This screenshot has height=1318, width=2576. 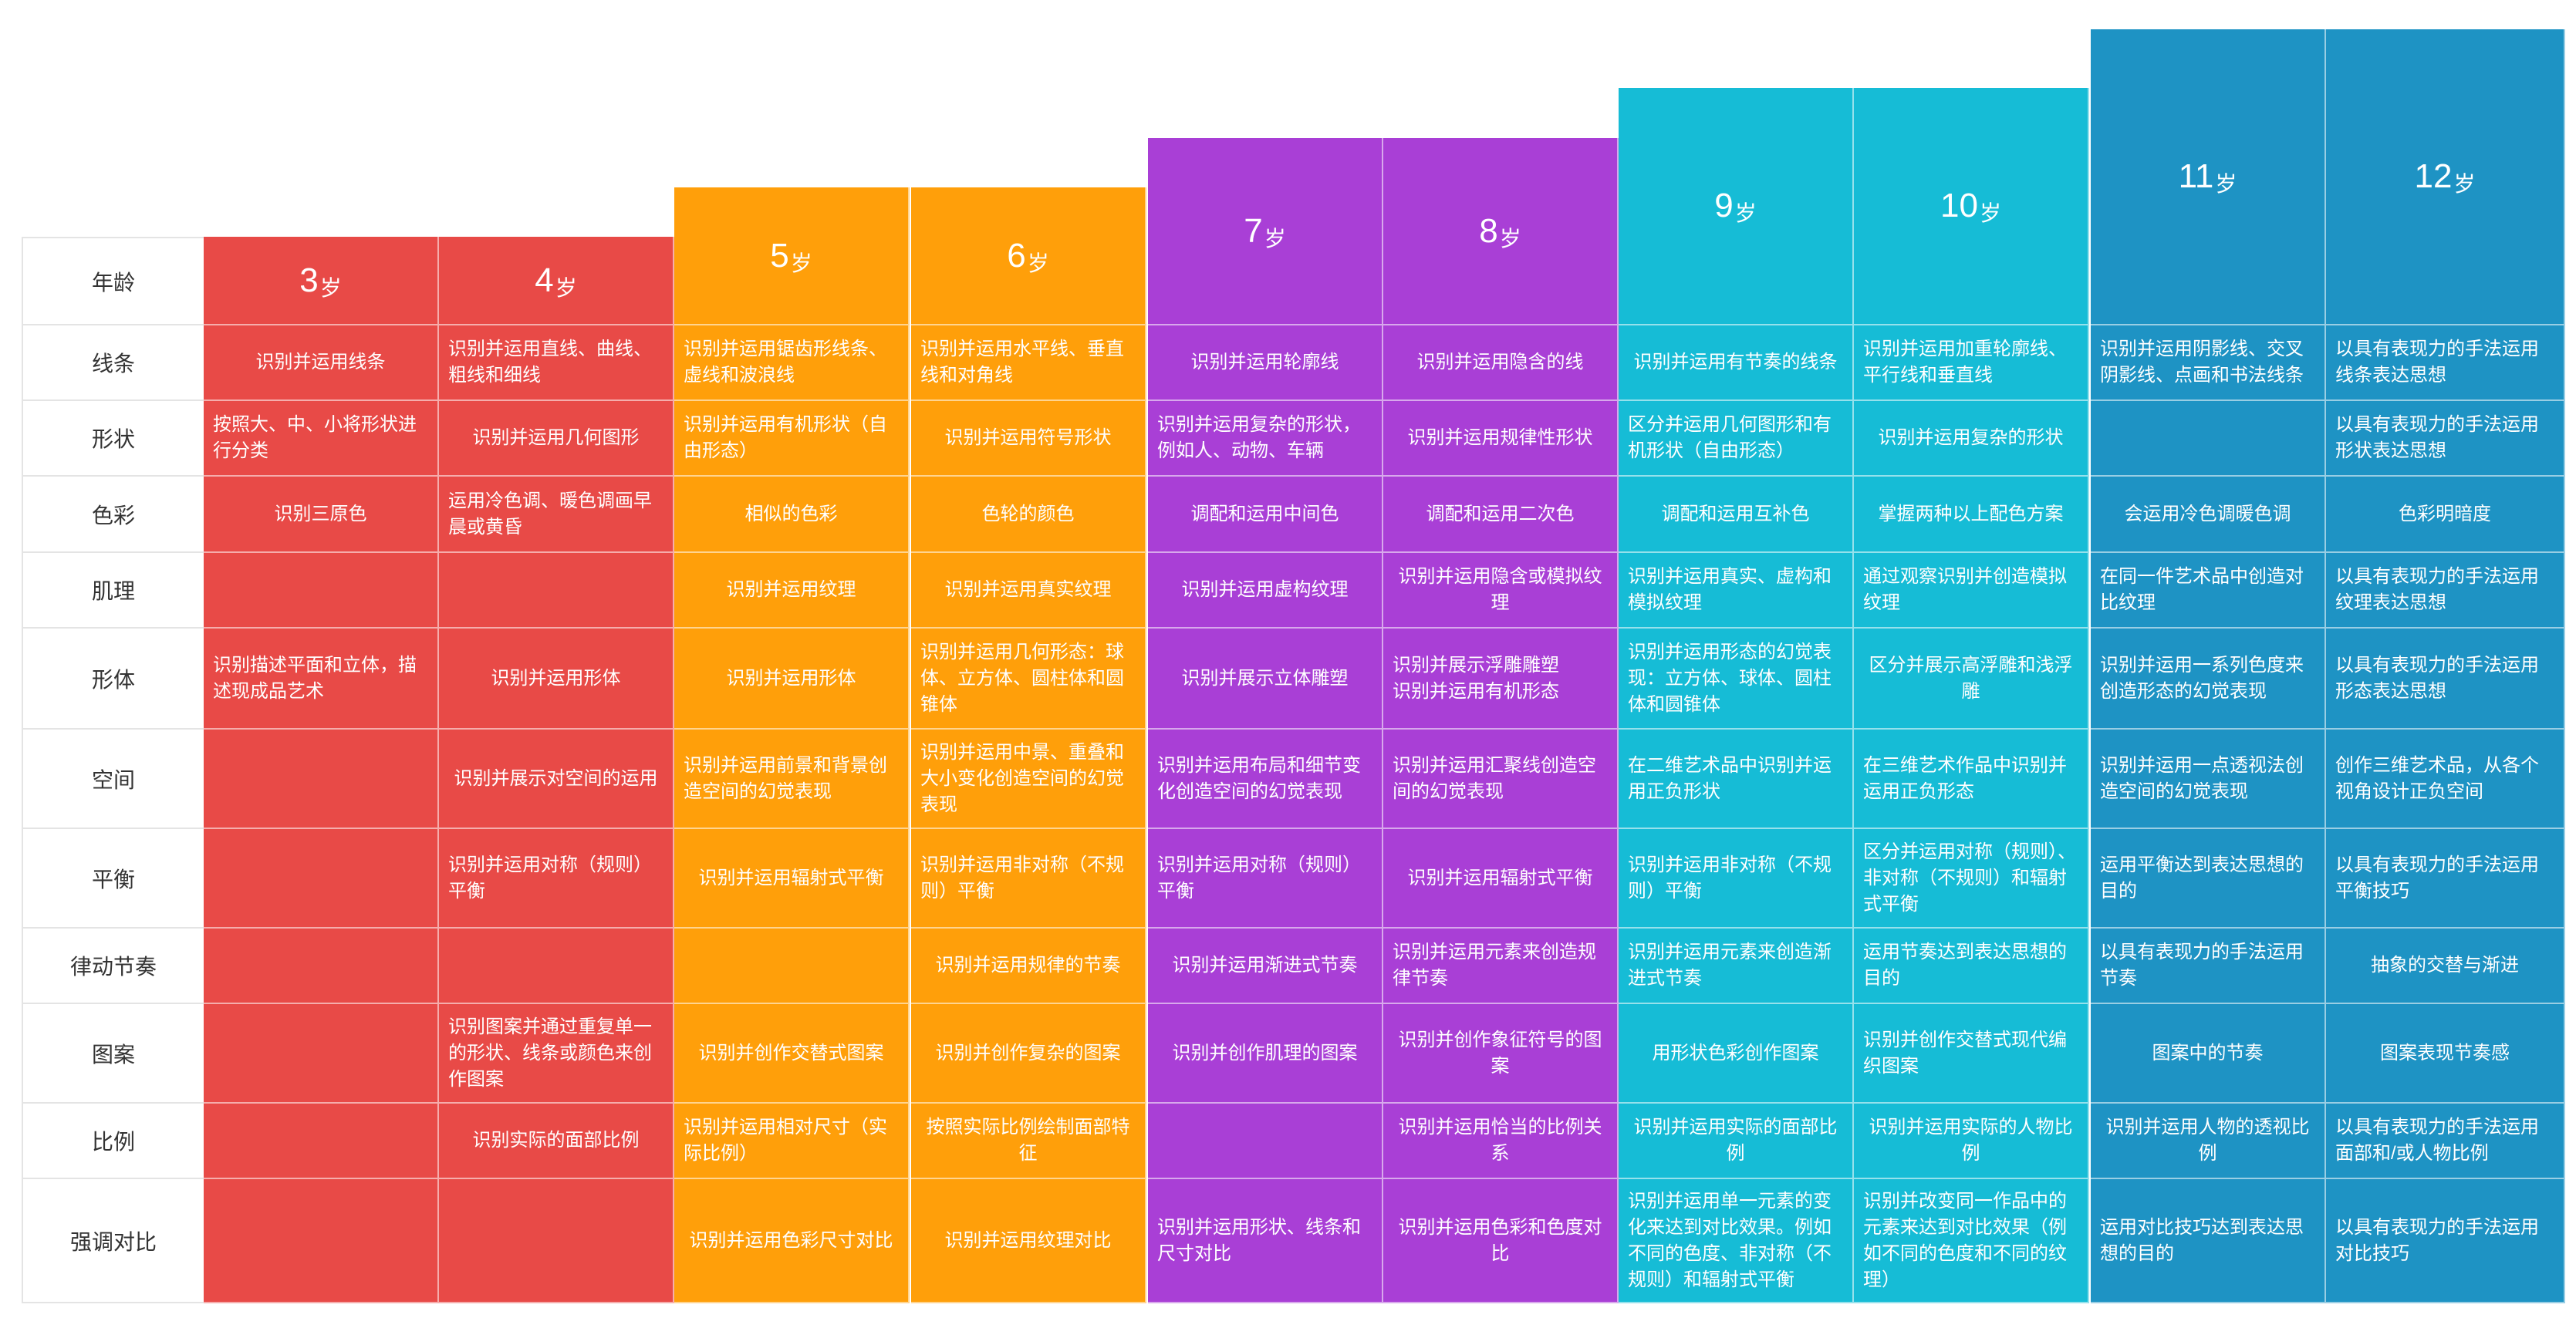 I want to click on curriculum-cell: 以具有表现力的手法运用节奏, so click(x=2208, y=966).